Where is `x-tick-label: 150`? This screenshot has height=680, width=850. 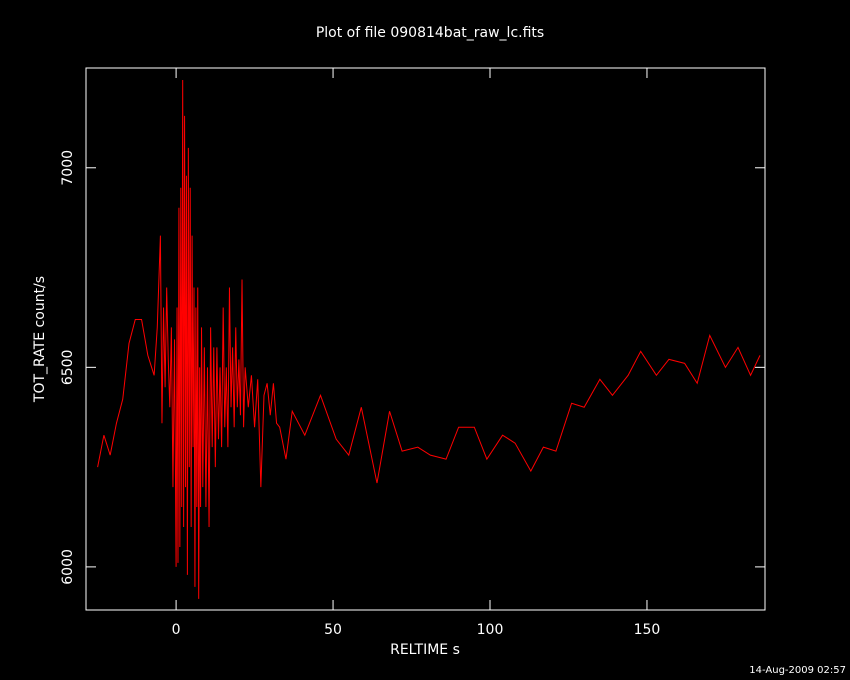
x-tick-label: 150 is located at coordinates (647, 630).